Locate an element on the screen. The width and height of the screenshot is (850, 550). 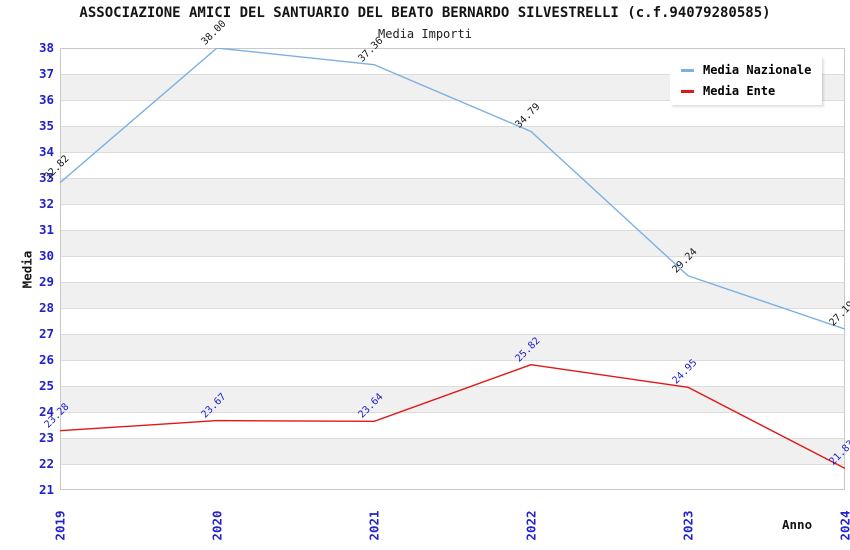
chart-subtitle: Media Importi is located at coordinates (425, 34).